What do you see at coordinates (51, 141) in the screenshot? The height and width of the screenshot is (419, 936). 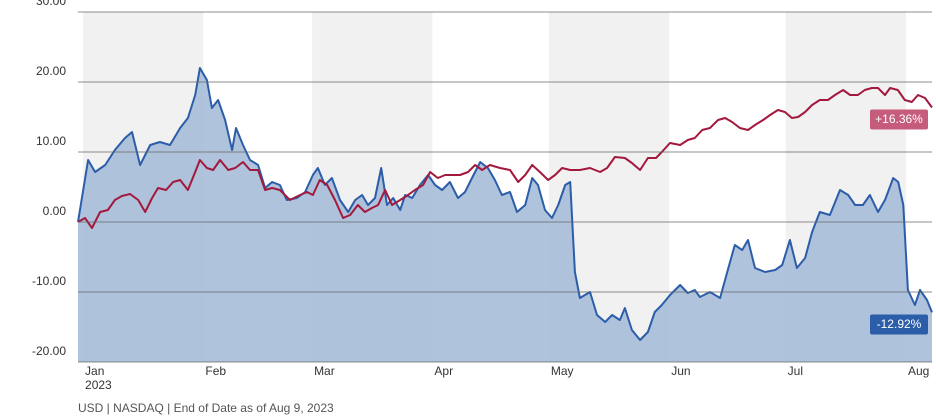 I see `y-tick-label: 10.00` at bounding box center [51, 141].